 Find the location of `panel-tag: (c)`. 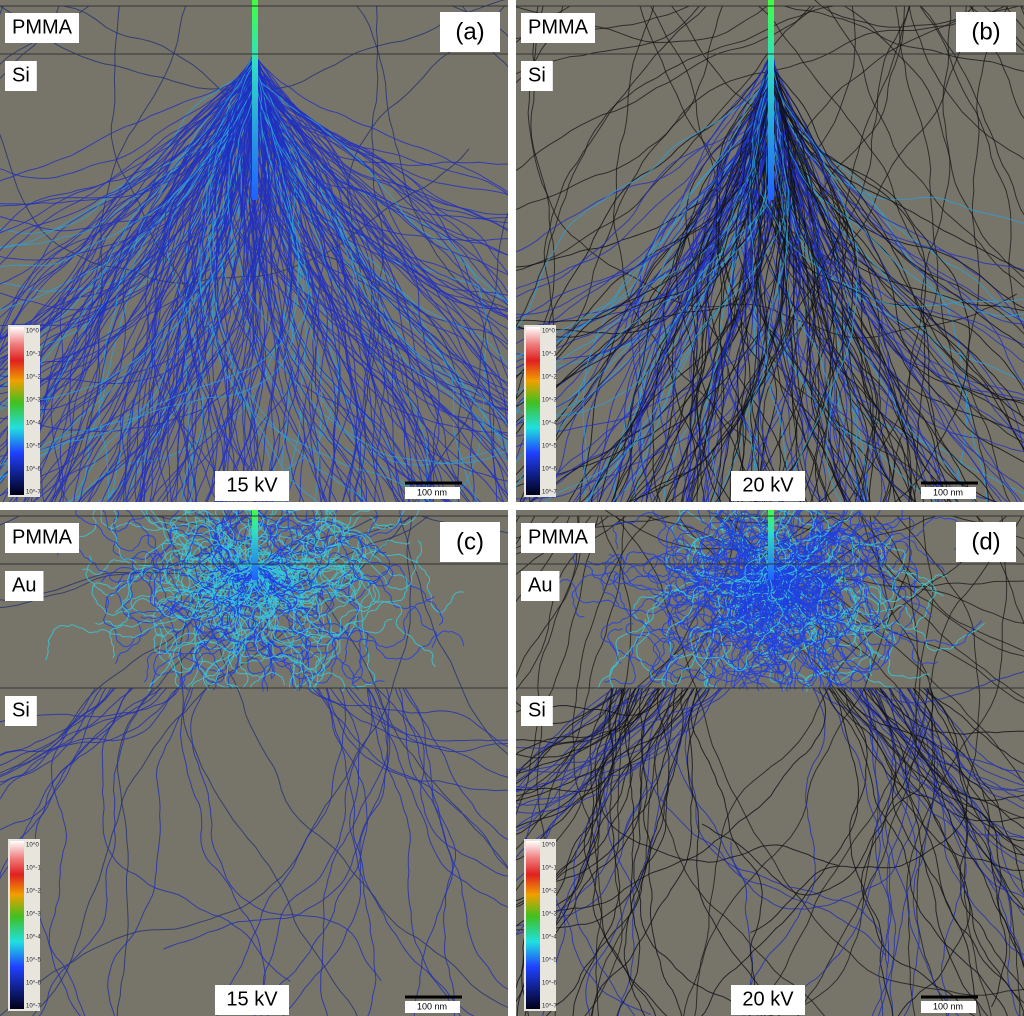

panel-tag: (c) is located at coordinates (470, 541).